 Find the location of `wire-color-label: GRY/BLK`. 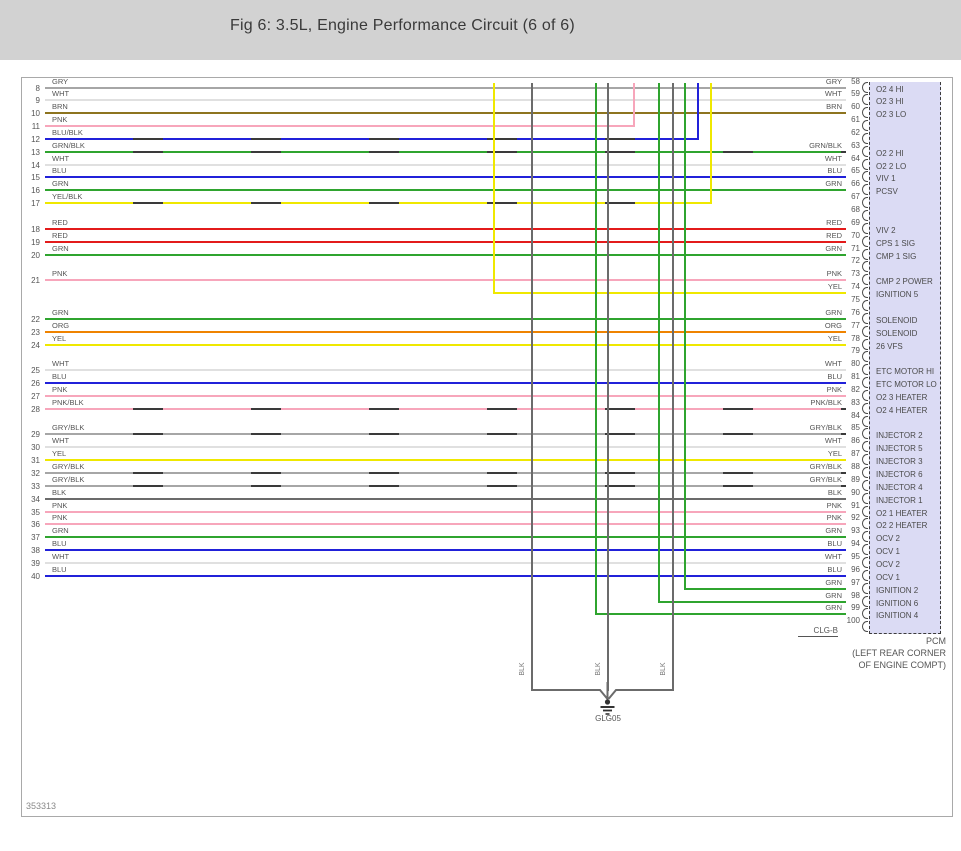

wire-color-label: GRY/BLK is located at coordinates (825, 466).